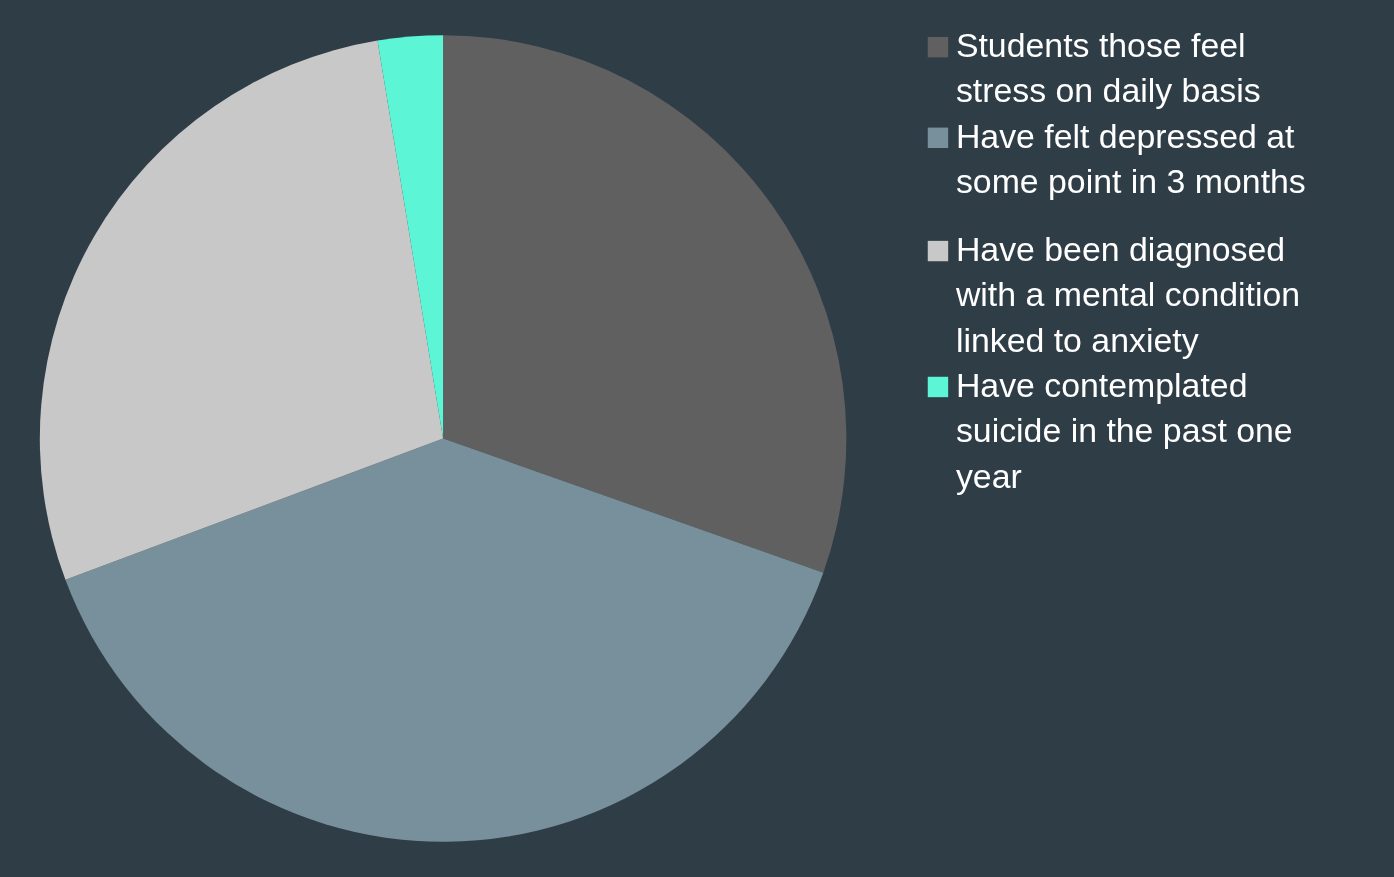  I want to click on legend-label: Students those feel stress on daily basis, so click(1108, 68).